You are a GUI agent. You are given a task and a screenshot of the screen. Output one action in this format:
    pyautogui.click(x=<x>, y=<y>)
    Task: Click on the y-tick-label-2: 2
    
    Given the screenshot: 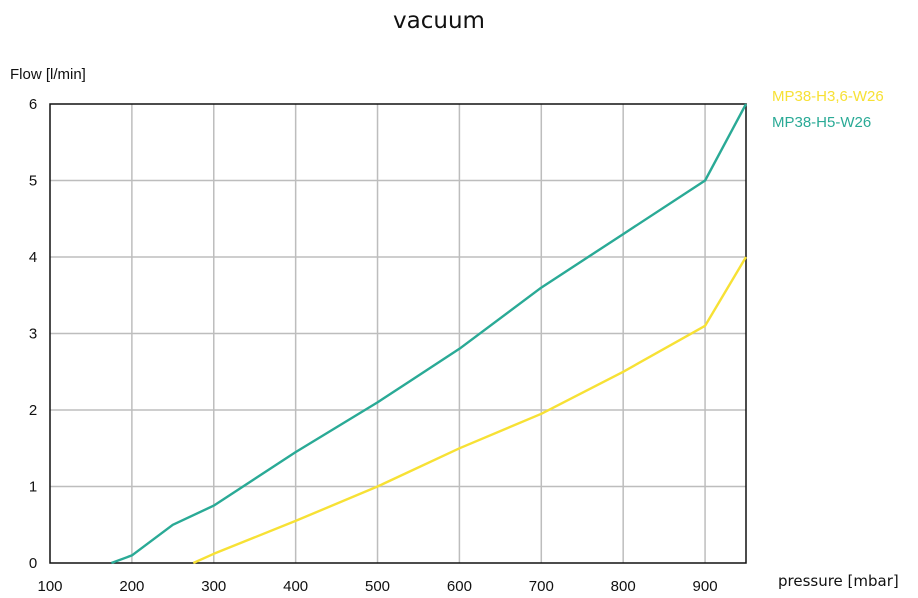 What is the action you would take?
    pyautogui.click(x=33, y=410)
    